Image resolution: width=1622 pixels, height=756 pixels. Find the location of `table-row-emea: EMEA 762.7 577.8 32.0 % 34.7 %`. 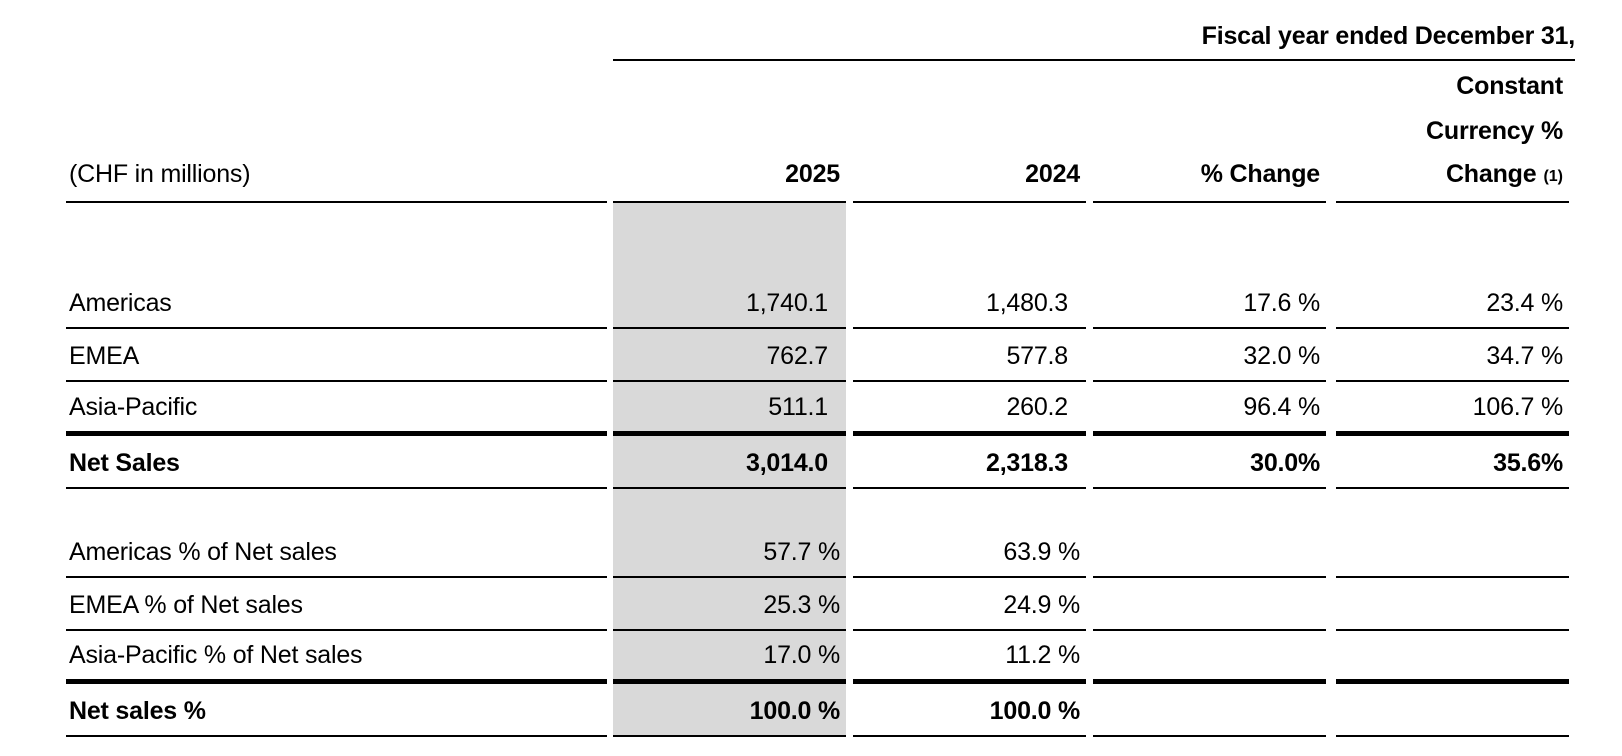

table-row-emea: EMEA 762.7 577.8 32.0 % 34.7 % is located at coordinates (820, 355).